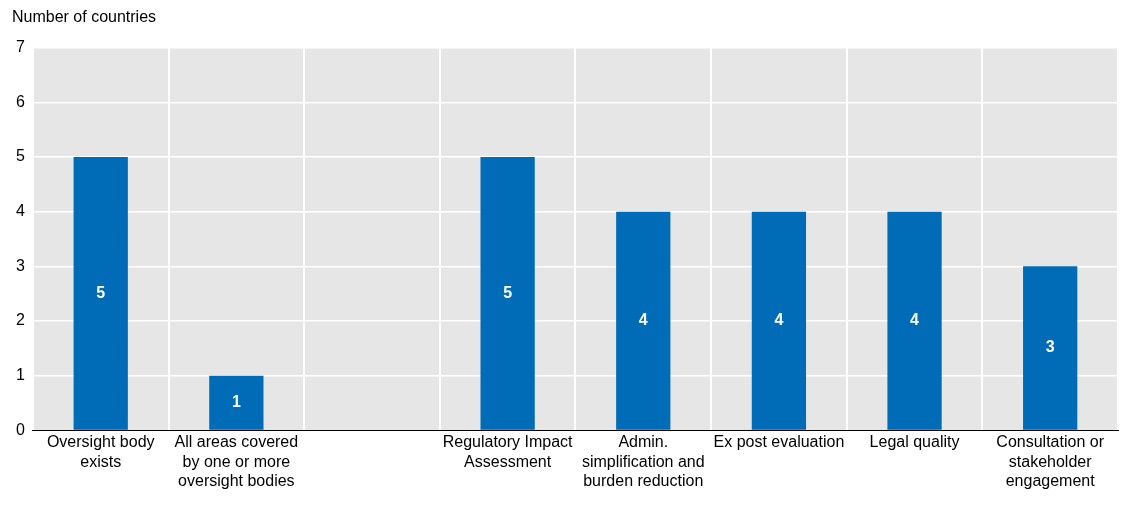  I want to click on x-tick-label: Oversight body exists, so click(100, 451).